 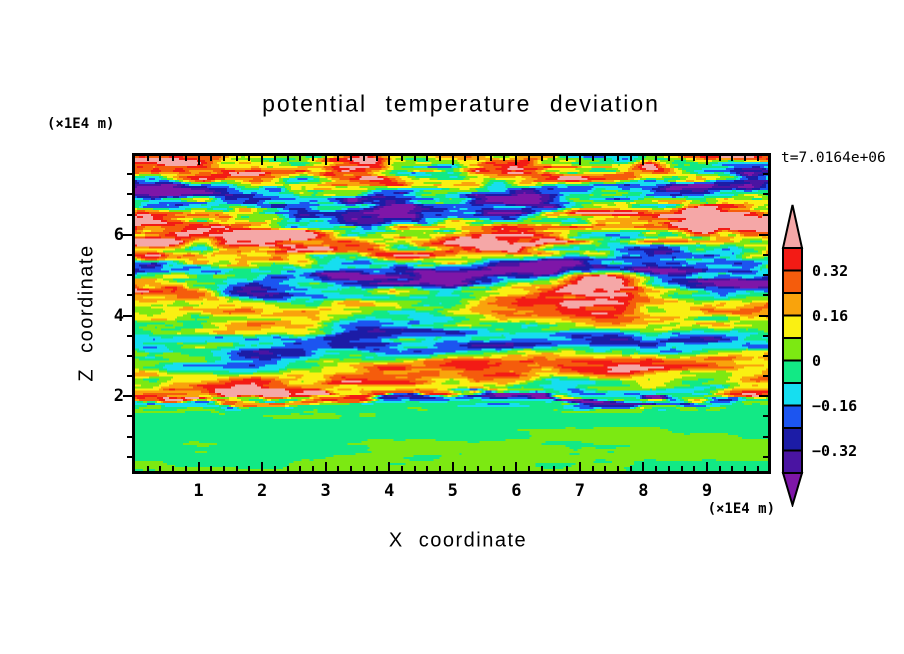 I want to click on x-tick-label: 4, so click(x=389, y=491).